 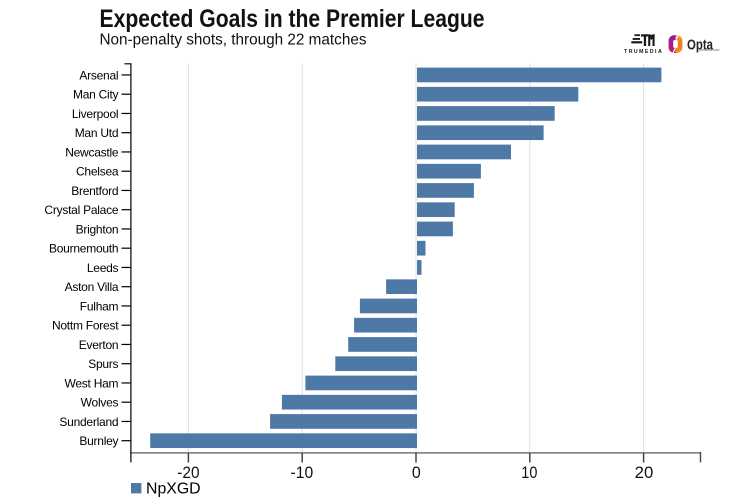 What do you see at coordinates (103, 364) in the screenshot?
I see `svg-text: Spurs` at bounding box center [103, 364].